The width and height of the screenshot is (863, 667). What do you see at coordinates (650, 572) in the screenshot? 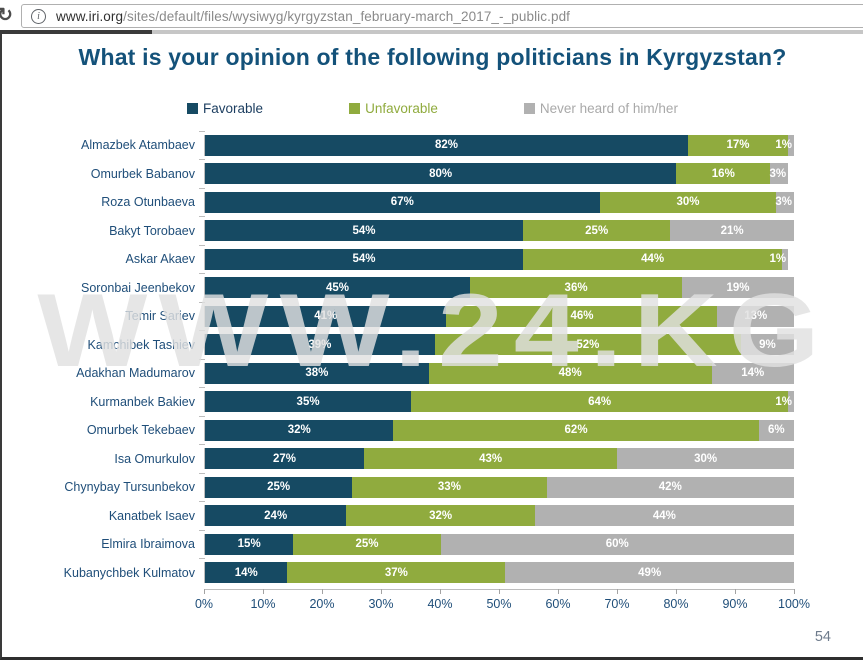
I see `bar-value-label: 49%` at bounding box center [650, 572].